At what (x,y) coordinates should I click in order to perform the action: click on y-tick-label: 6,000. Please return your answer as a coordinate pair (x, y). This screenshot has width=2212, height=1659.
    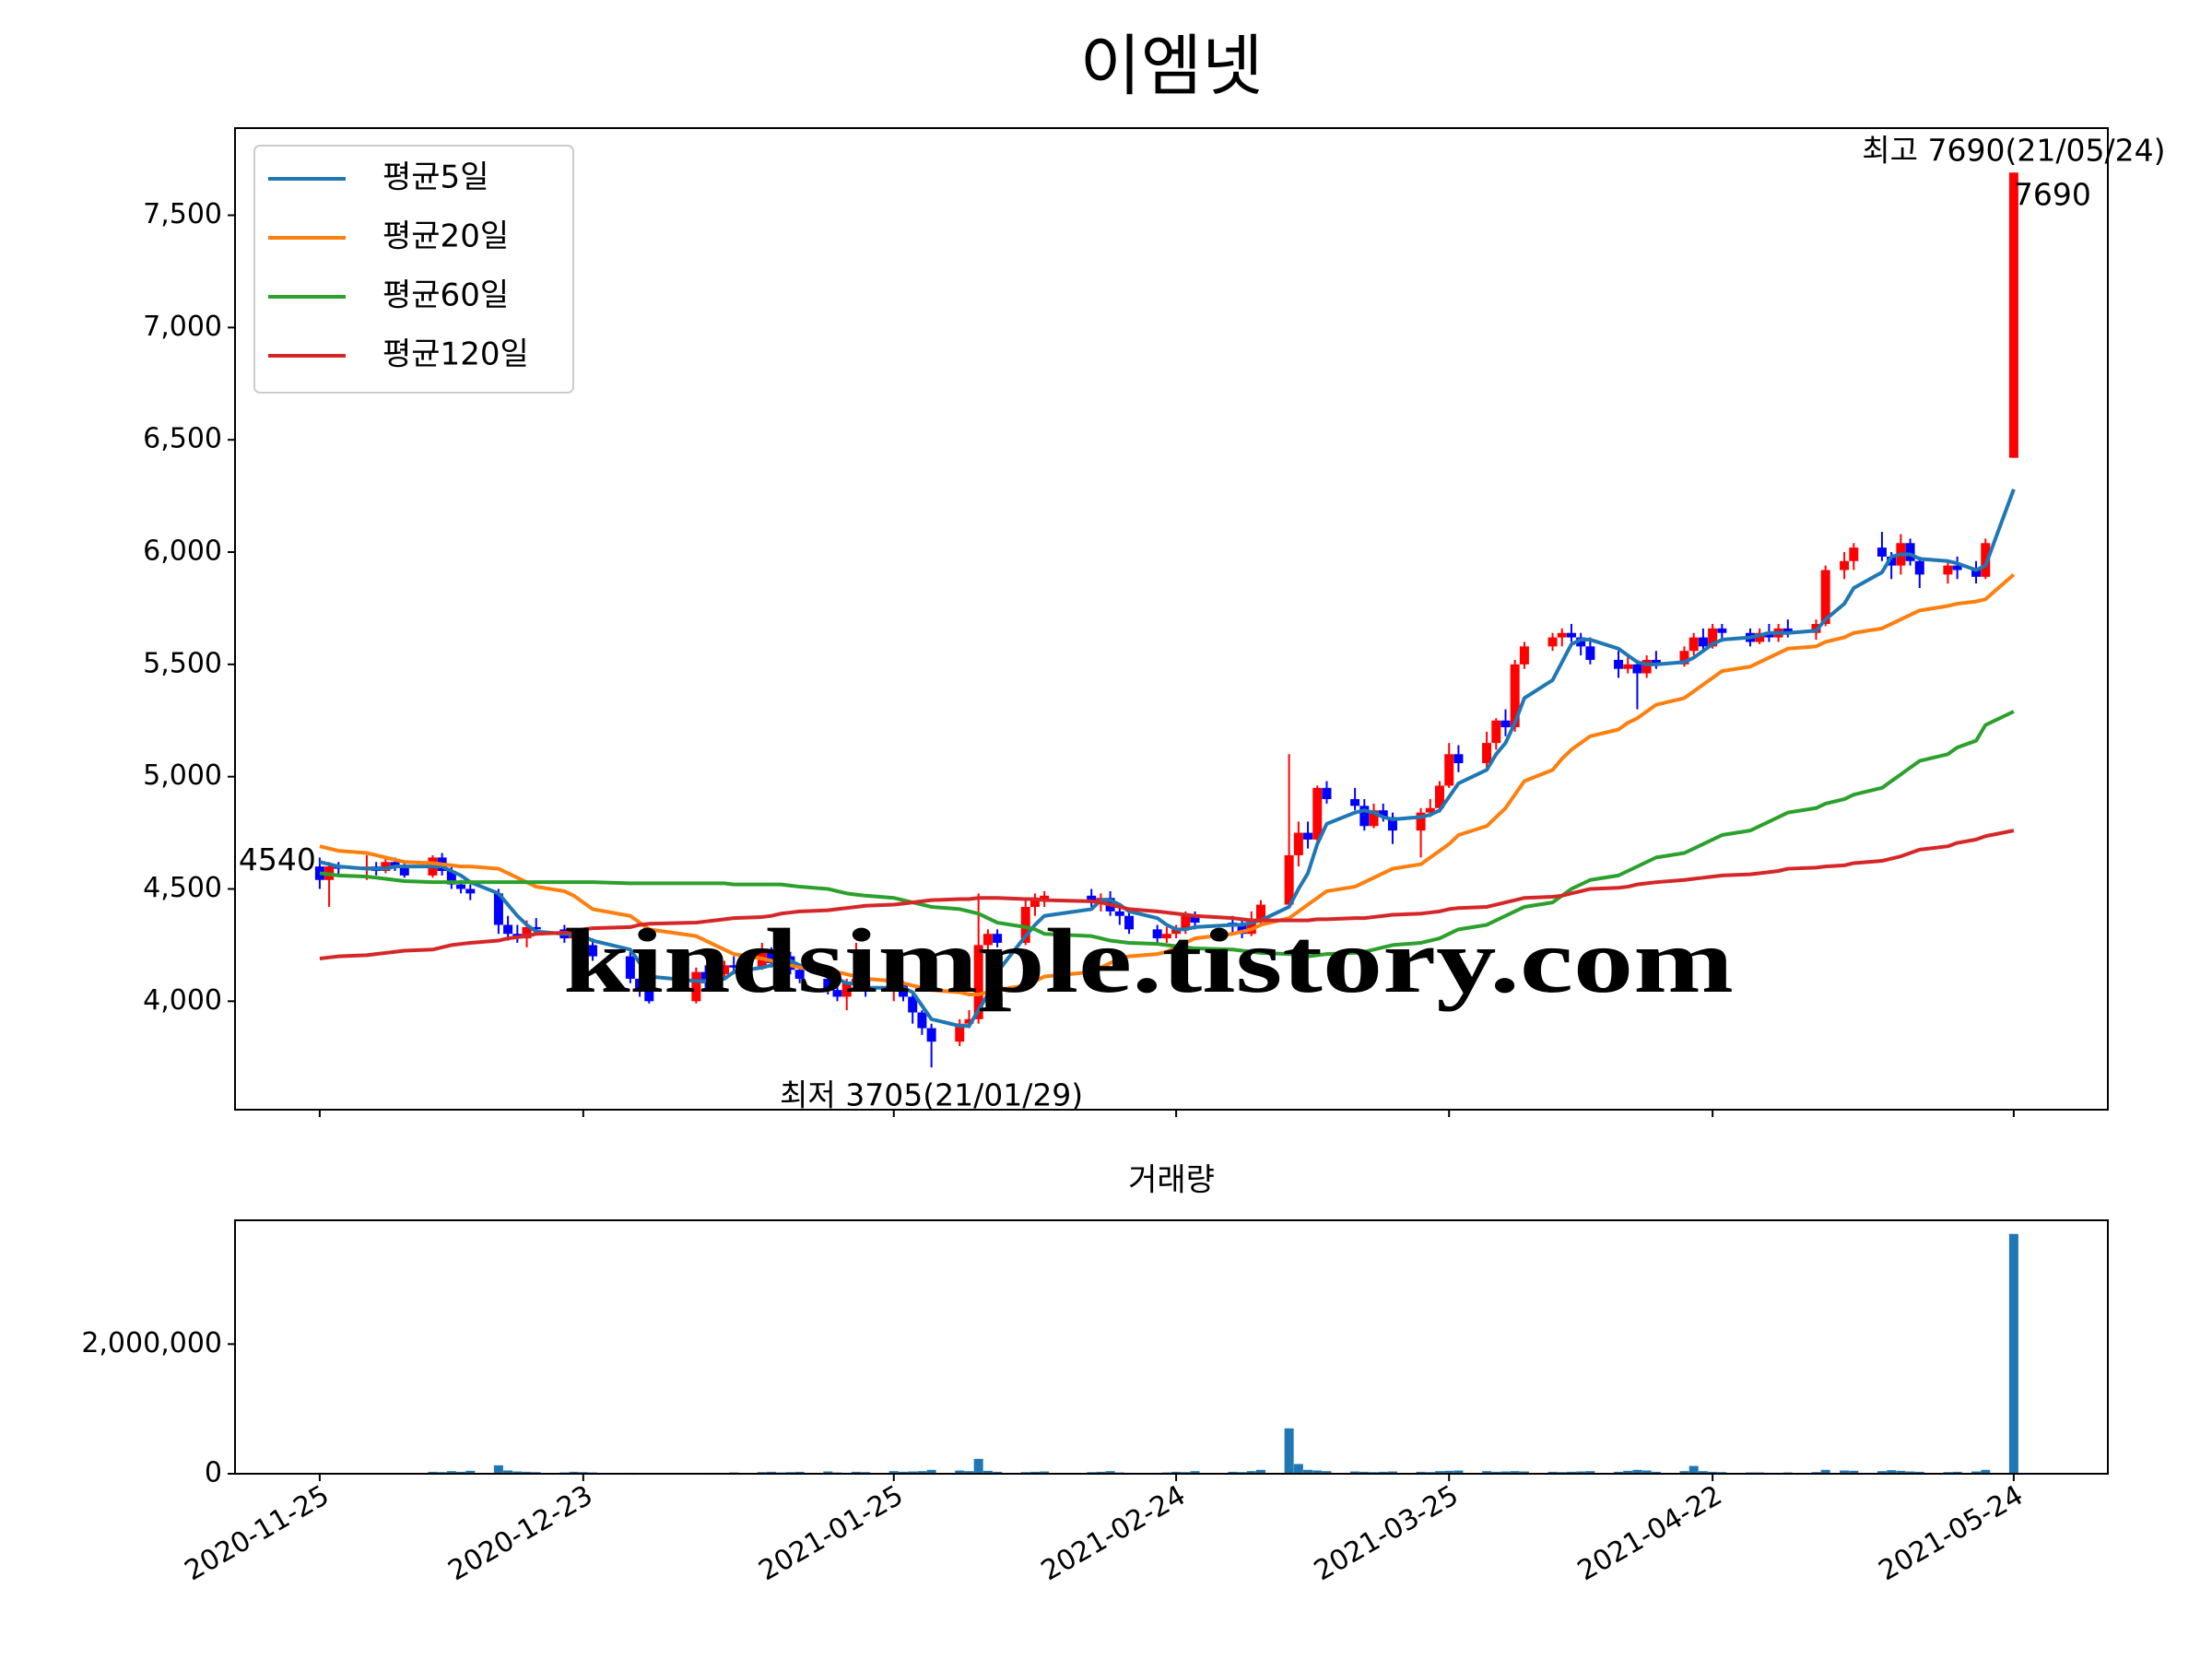
    Looking at the image, I should click on (182, 551).